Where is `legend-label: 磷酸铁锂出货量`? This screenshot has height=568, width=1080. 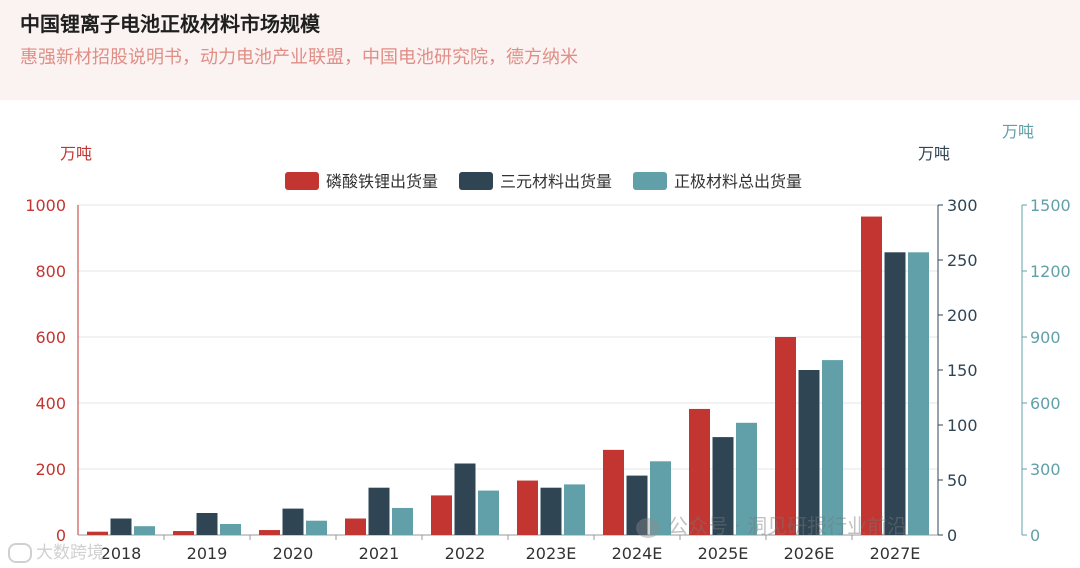 legend-label: 磷酸铁锂出货量 is located at coordinates (382, 181).